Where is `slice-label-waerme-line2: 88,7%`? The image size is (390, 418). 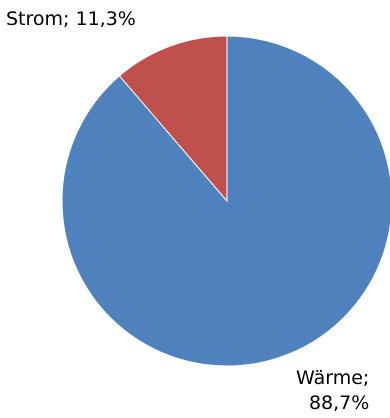
slice-label-waerme-line2: 88,7% is located at coordinates (339, 403).